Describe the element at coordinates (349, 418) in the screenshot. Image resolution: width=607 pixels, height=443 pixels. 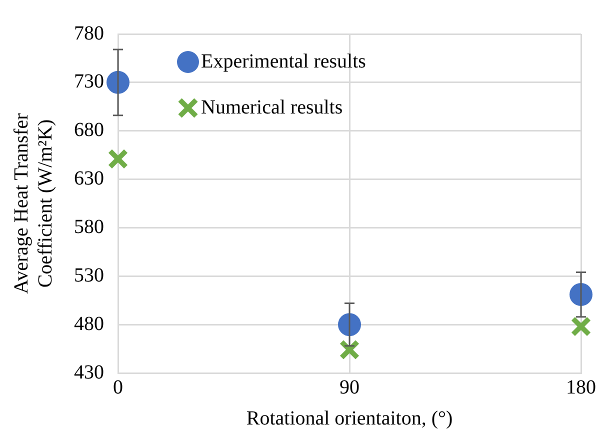
I see `x-axis-title: Rotational orientaiton, (°)` at that location.